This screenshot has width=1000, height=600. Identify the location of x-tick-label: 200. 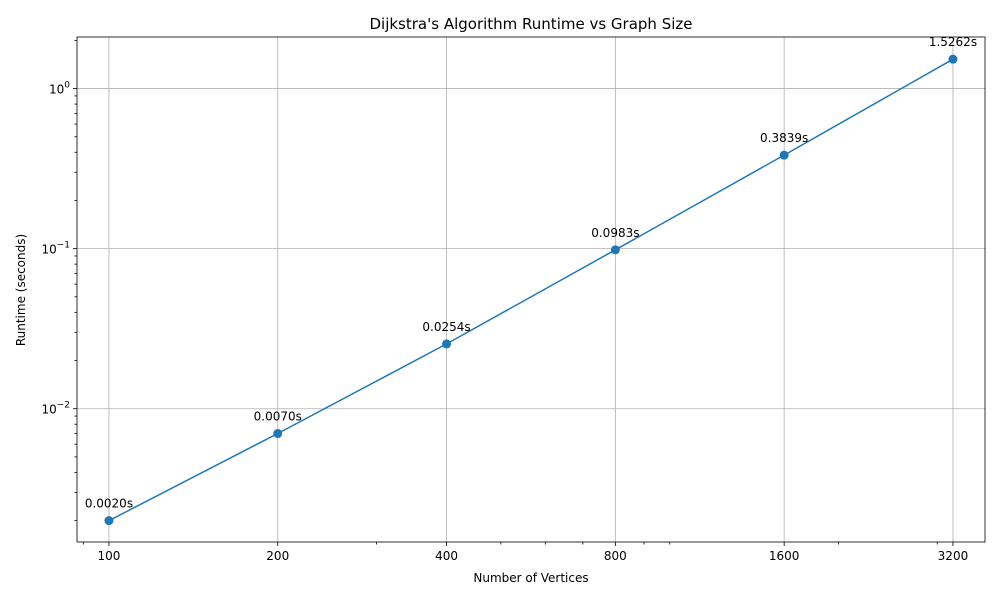
(277, 556).